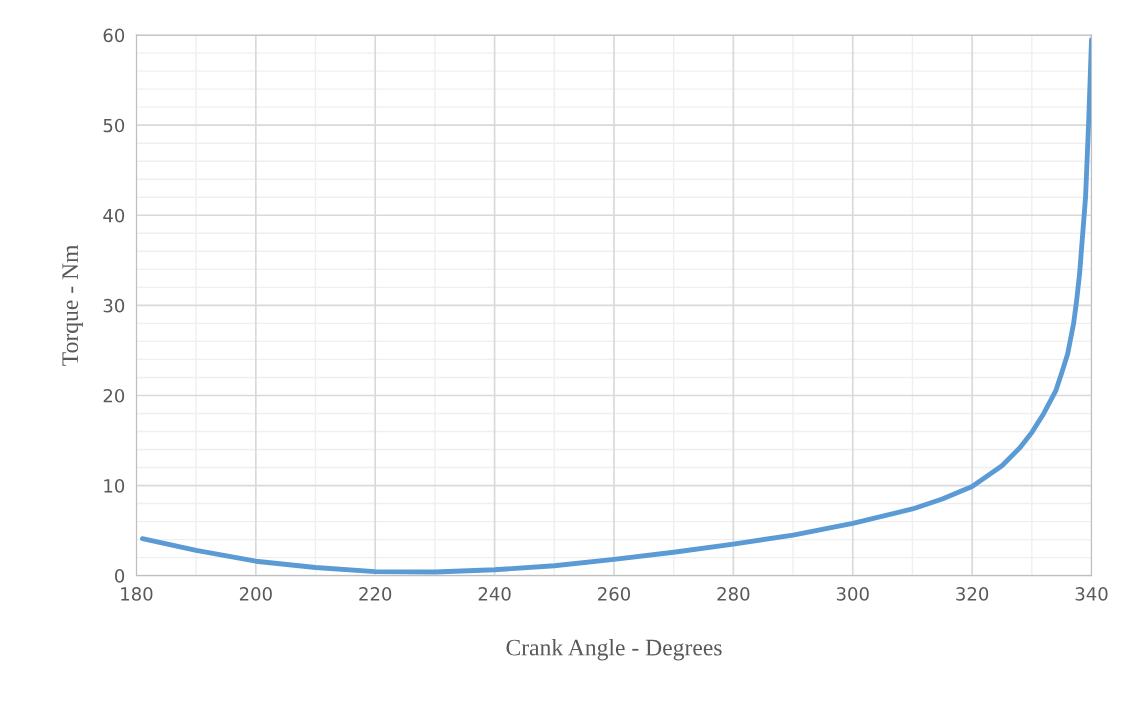 This screenshot has width=1137, height=702. Describe the element at coordinates (137, 594) in the screenshot. I see `x-tick-label: 180` at that location.